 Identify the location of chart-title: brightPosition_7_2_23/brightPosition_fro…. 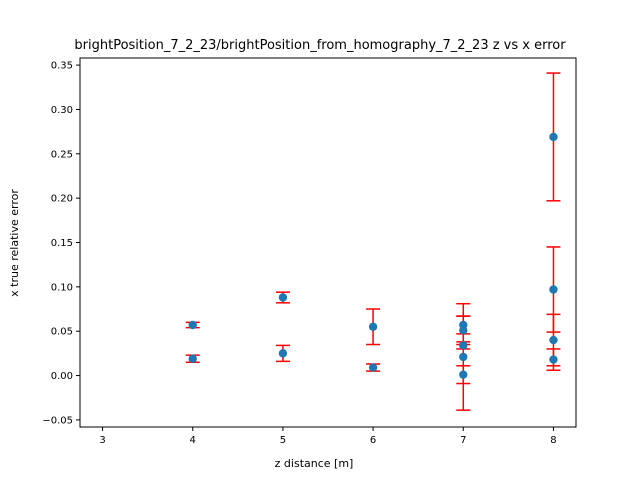
(320, 45).